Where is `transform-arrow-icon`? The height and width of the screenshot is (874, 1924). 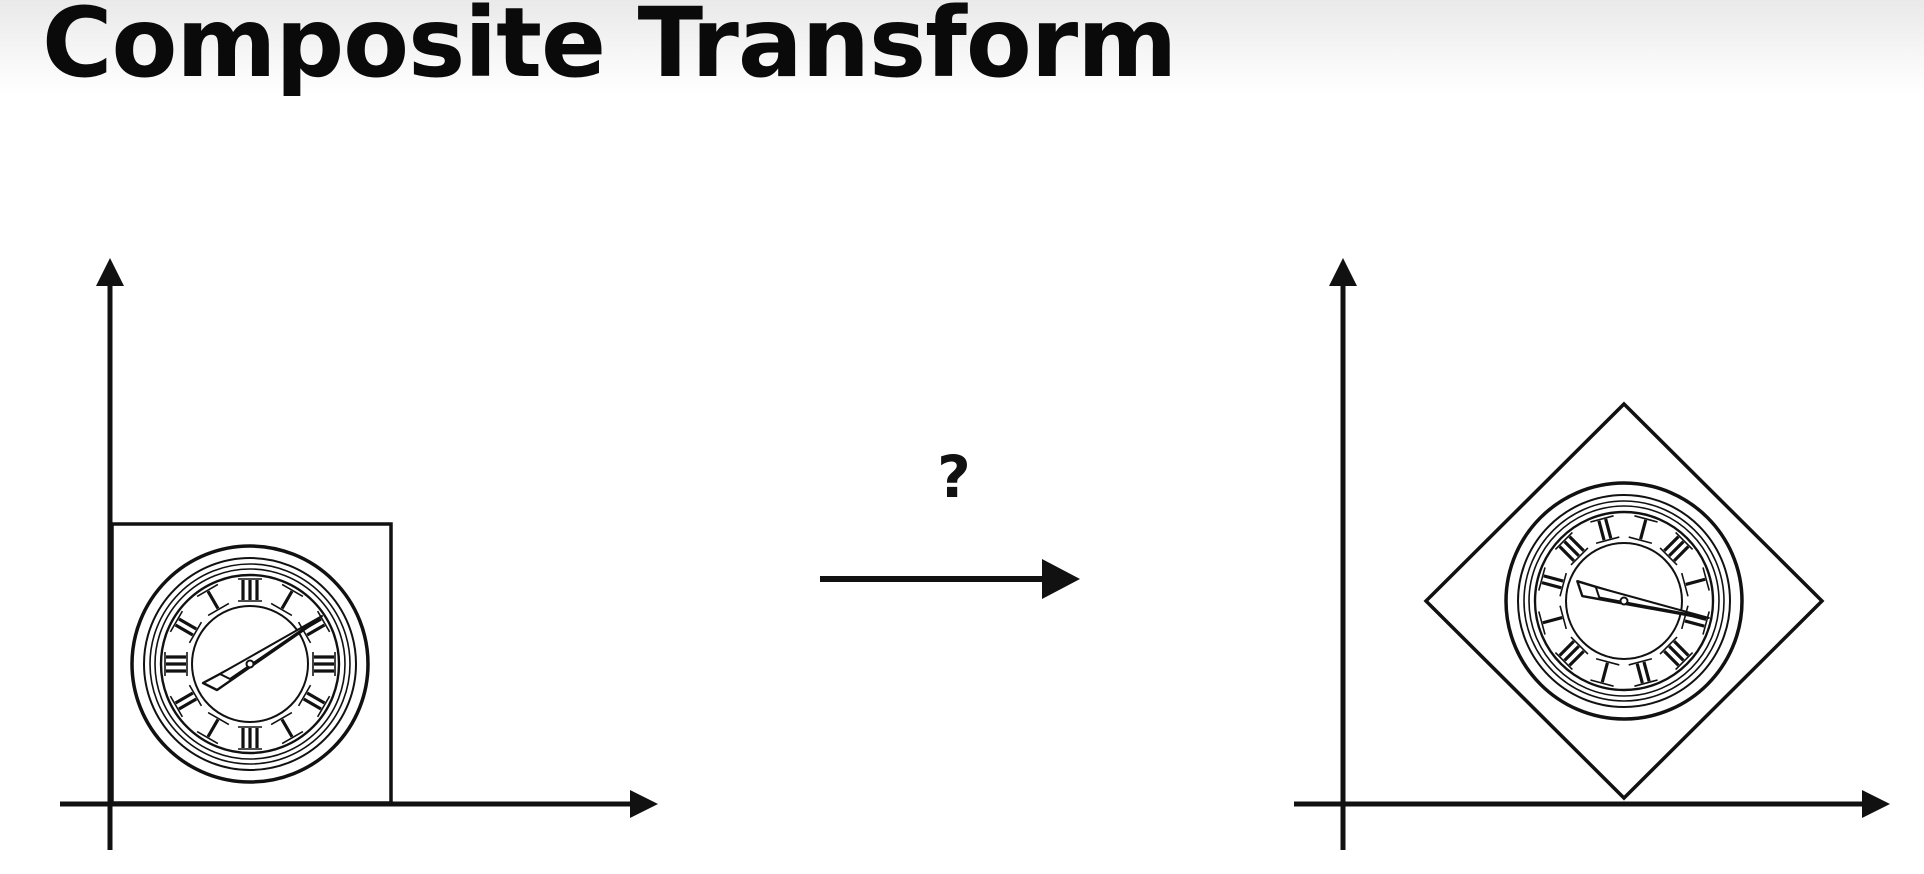
transform-arrow-icon is located at coordinates (950, 579).